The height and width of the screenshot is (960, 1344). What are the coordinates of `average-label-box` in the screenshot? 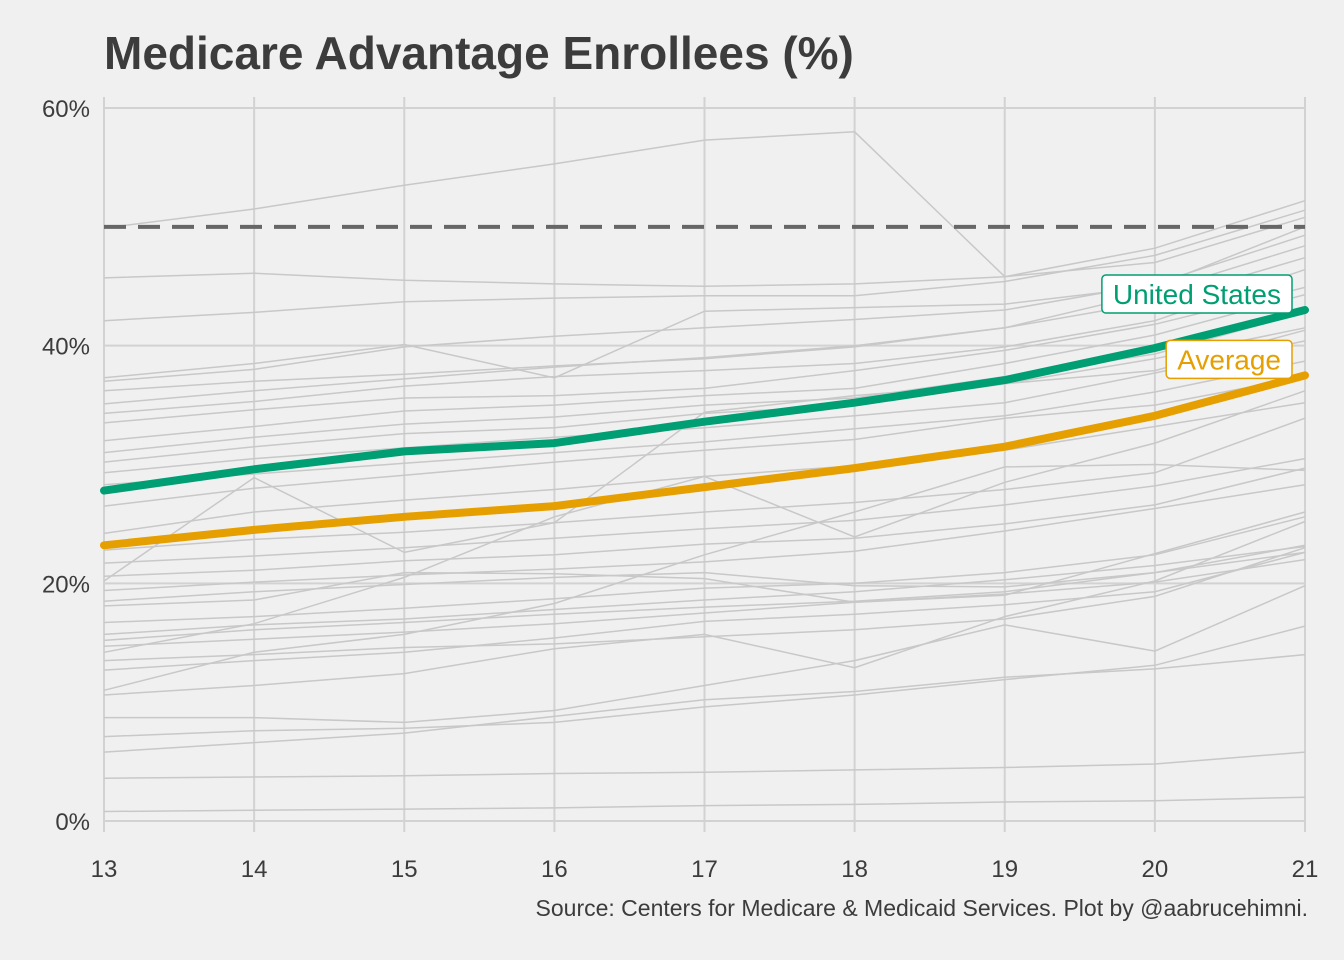 It's located at (1229, 359).